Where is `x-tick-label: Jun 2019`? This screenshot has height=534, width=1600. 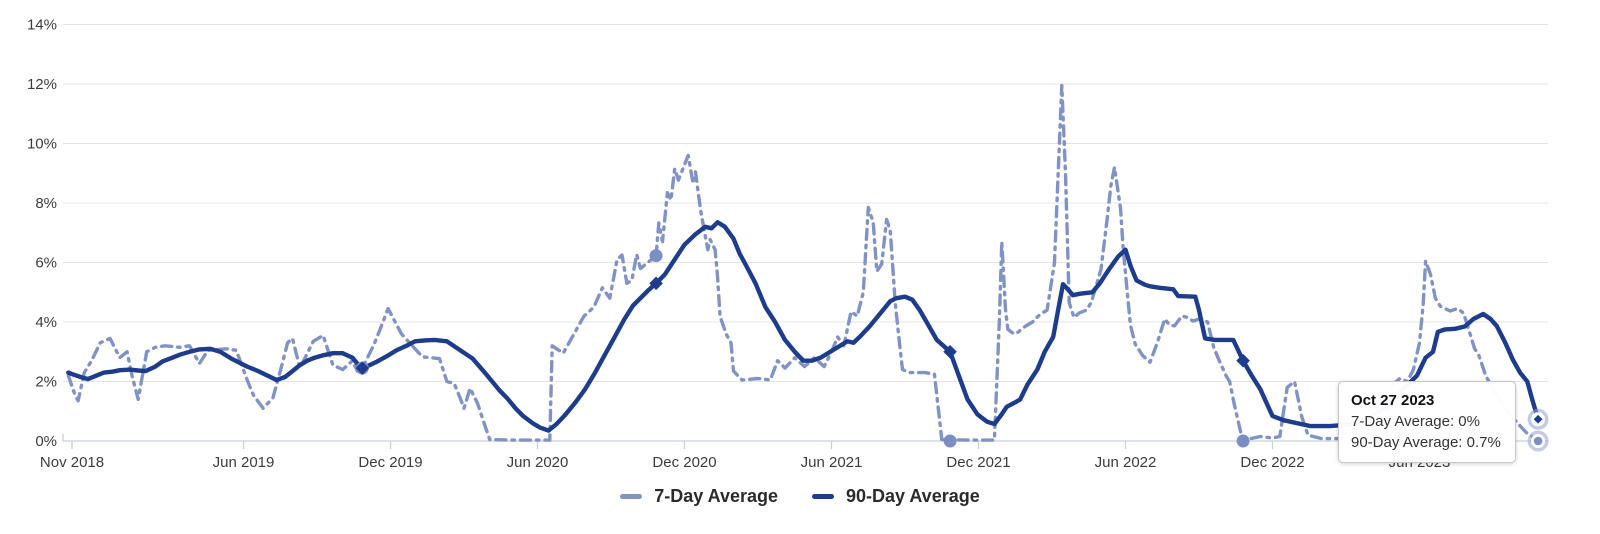 x-tick-label: Jun 2019 is located at coordinates (244, 462).